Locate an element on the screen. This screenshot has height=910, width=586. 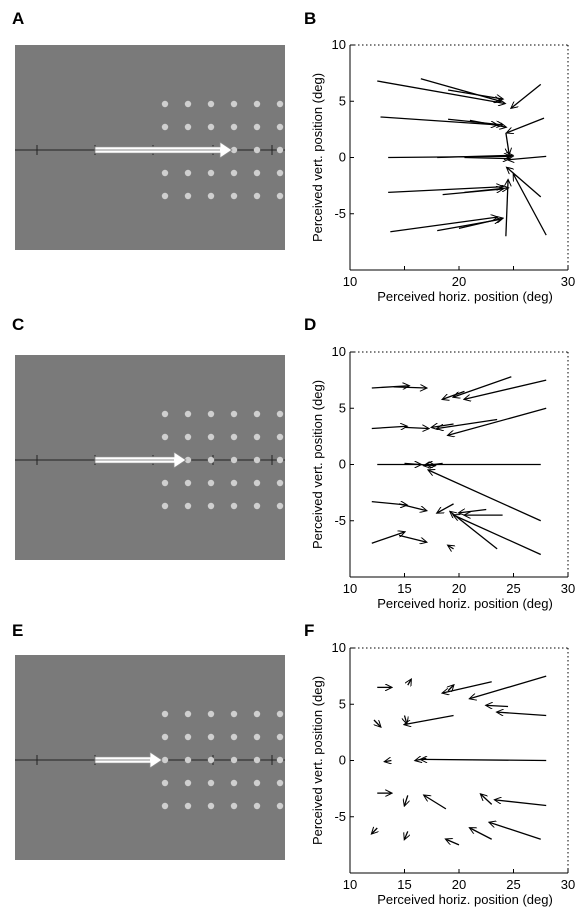
stimulus-panel-c is located at coordinates (150, 457).